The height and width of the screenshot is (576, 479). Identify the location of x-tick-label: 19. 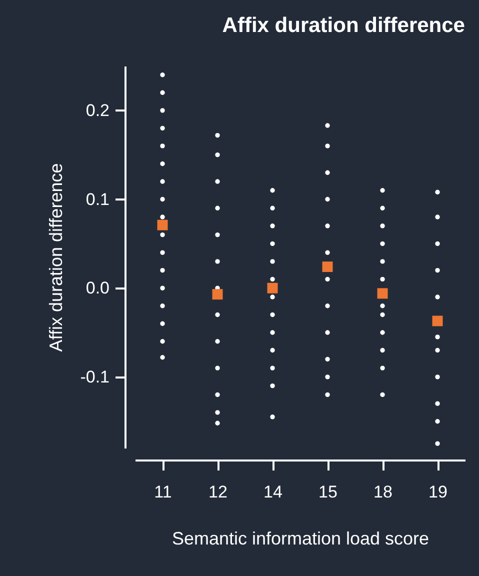
(438, 492).